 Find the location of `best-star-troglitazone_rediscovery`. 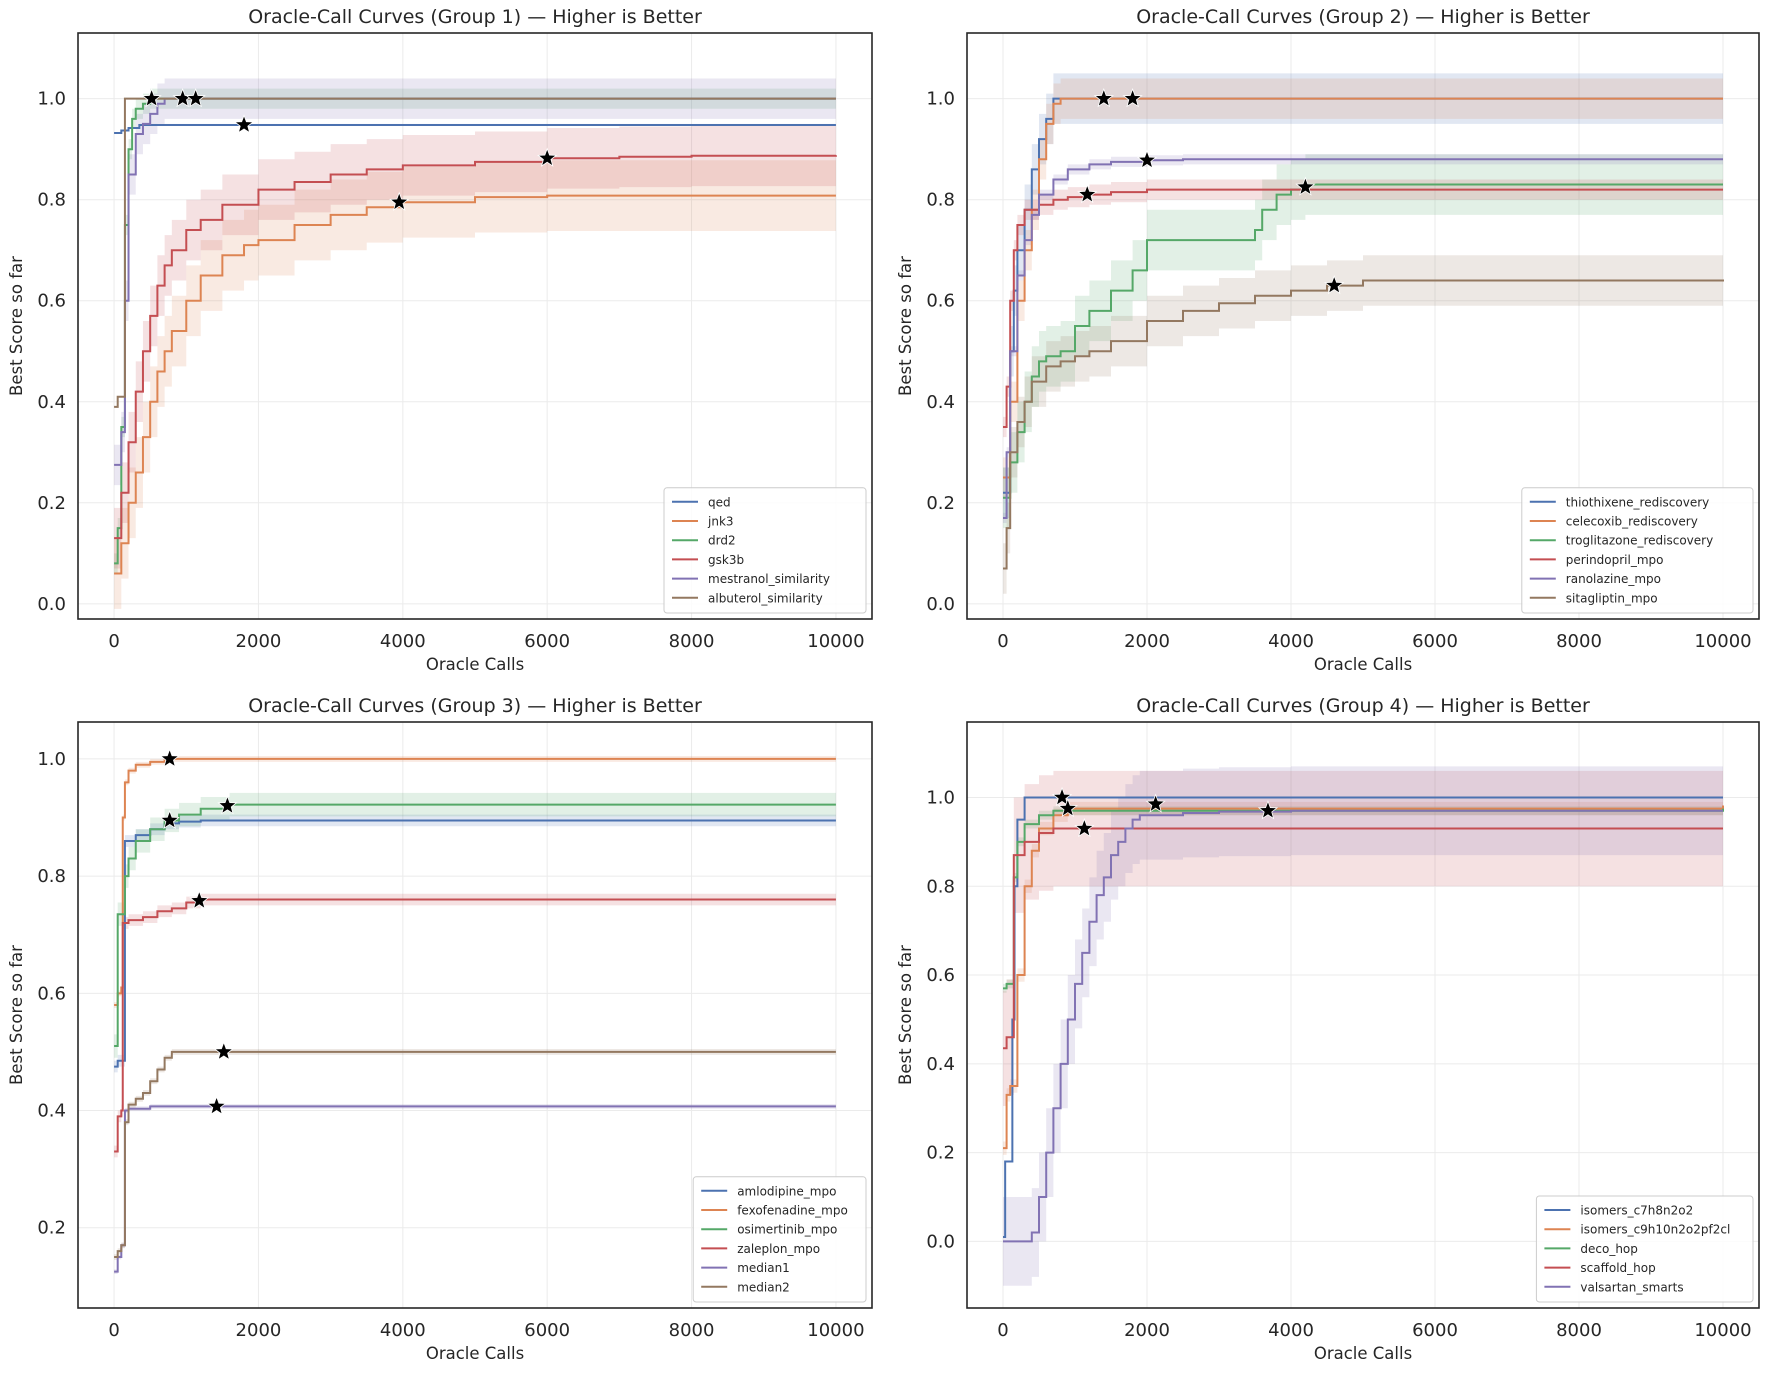

best-star-troglitazone_rediscovery is located at coordinates (1305, 186).